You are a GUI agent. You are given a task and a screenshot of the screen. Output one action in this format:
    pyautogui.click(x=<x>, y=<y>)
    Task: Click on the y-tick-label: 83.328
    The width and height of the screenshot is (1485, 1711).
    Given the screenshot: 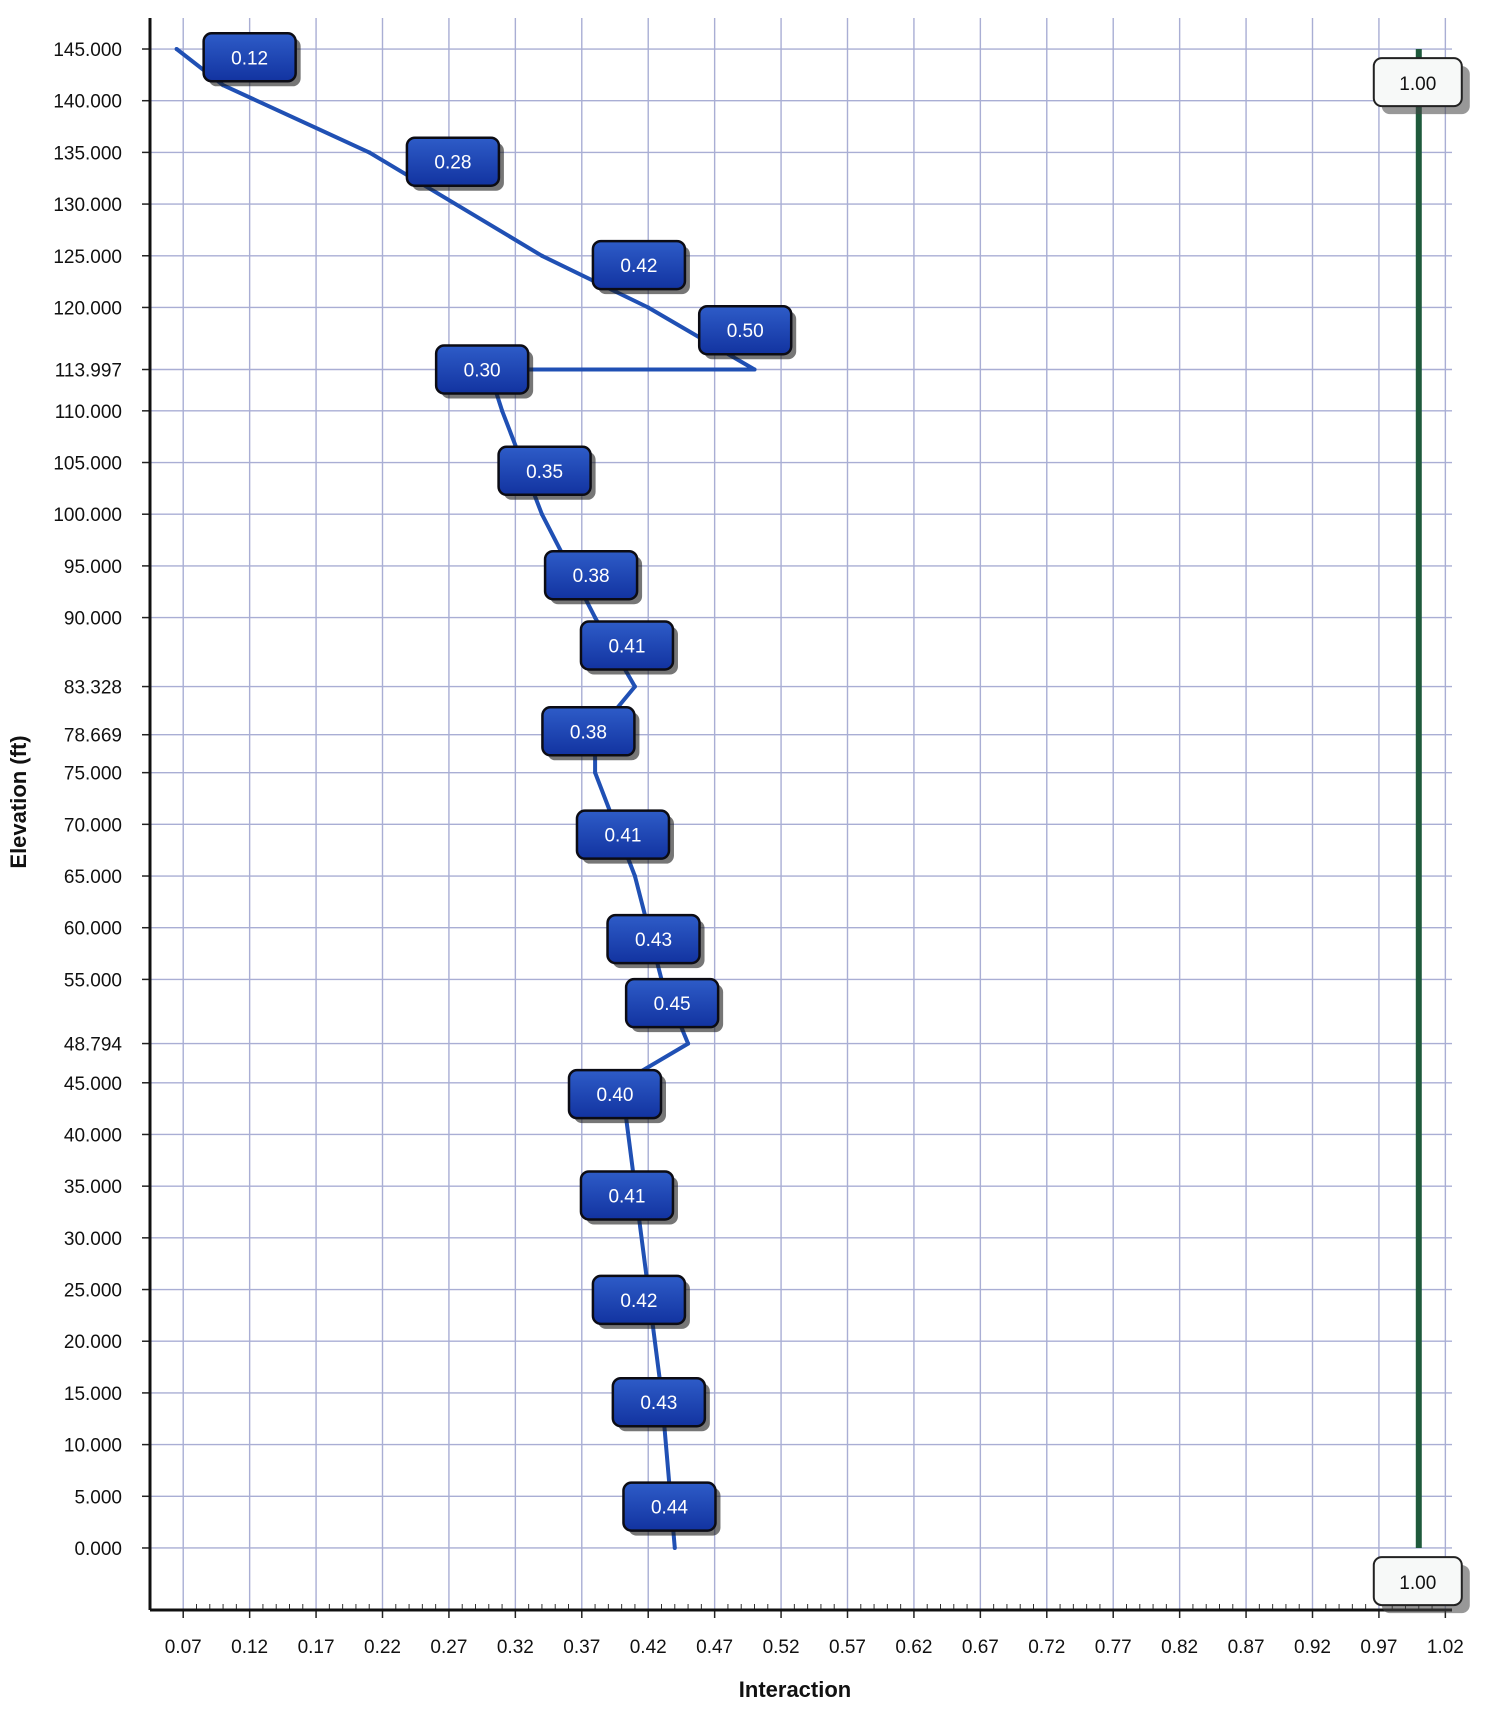 What is the action you would take?
    pyautogui.click(x=93, y=688)
    